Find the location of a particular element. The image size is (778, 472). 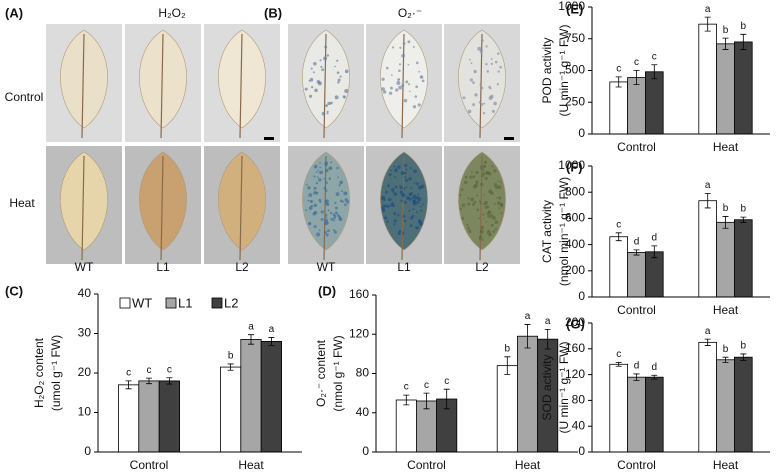

column-label: L2 is located at coordinates (482, 267).